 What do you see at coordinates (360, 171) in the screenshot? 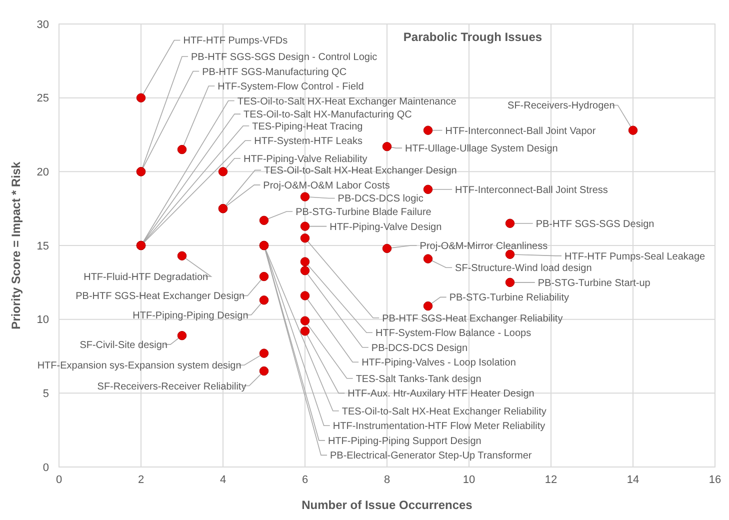
I see `data-label: TES-Oil-to-Salt HX-Heat Exchanger Design` at bounding box center [360, 171].